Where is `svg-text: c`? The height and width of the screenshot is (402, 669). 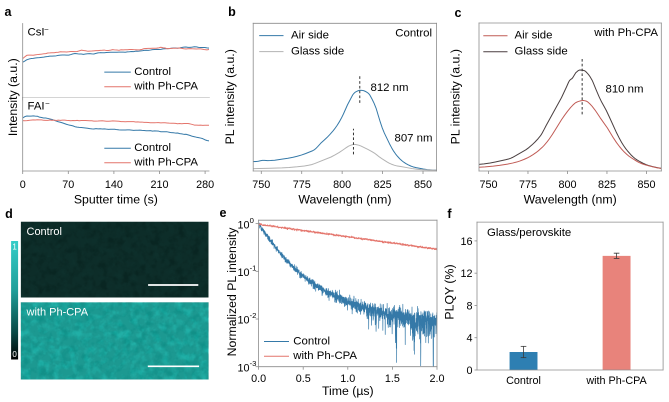
svg-text: c is located at coordinates (458, 13).